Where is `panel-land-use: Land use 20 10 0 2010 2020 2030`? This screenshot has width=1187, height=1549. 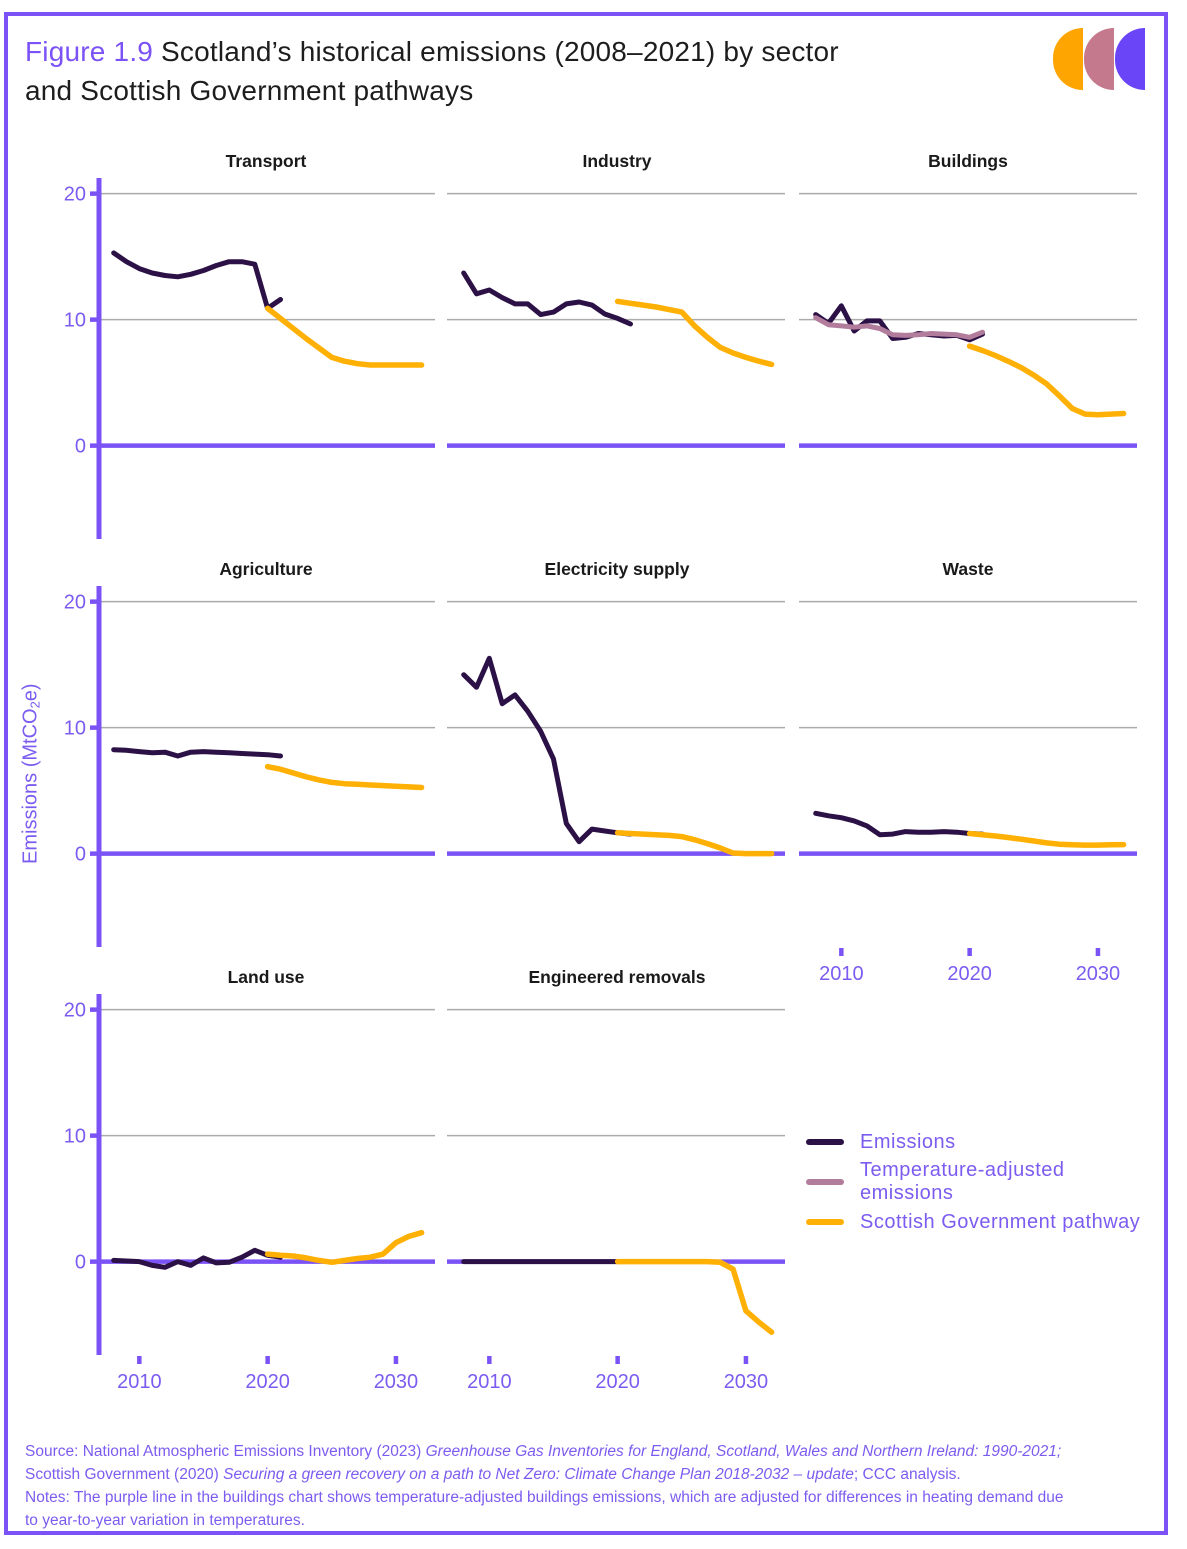
panel-land-use: Land use 20 10 0 2010 2020 2030 is located at coordinates (246, 1181).